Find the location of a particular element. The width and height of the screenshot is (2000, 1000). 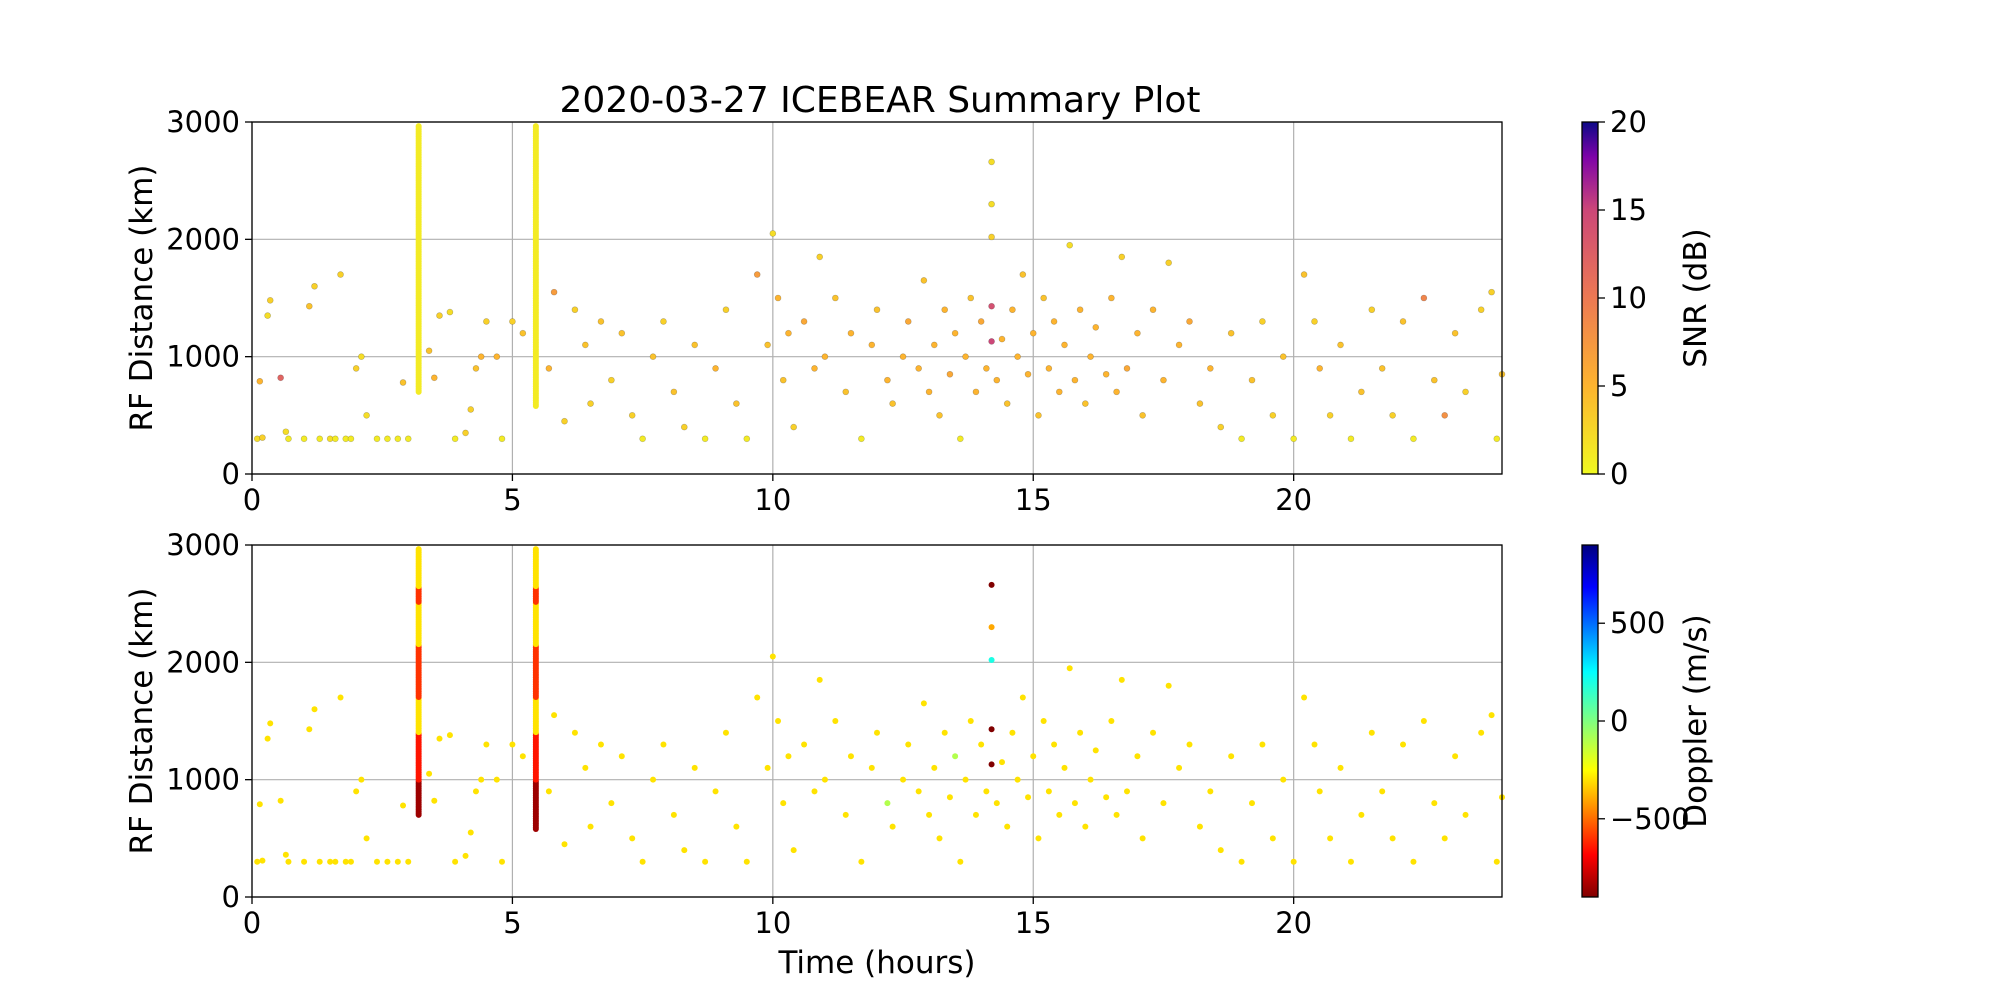

streak-point is located at coordinates (535, 549).